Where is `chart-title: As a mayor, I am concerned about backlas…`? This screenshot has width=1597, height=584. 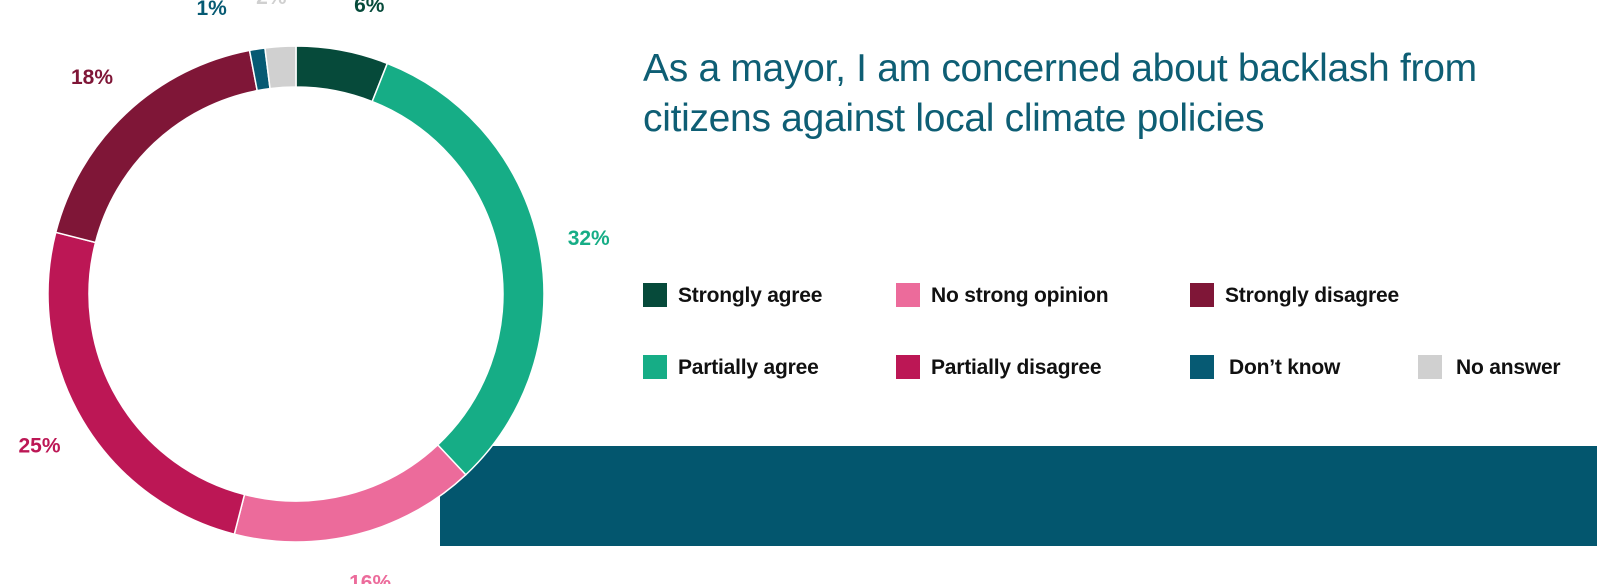 chart-title: As a mayor, I am concerned about backlas… is located at coordinates (1060, 93).